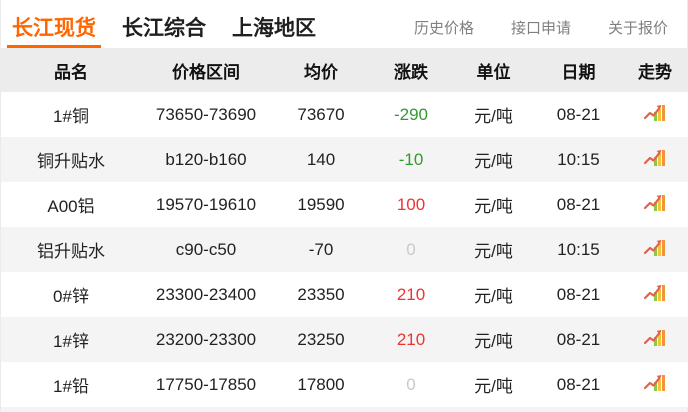 The image size is (688, 412). What do you see at coordinates (71, 251) in the screenshot?
I see `product-name-cell: 铝升贴水` at bounding box center [71, 251].